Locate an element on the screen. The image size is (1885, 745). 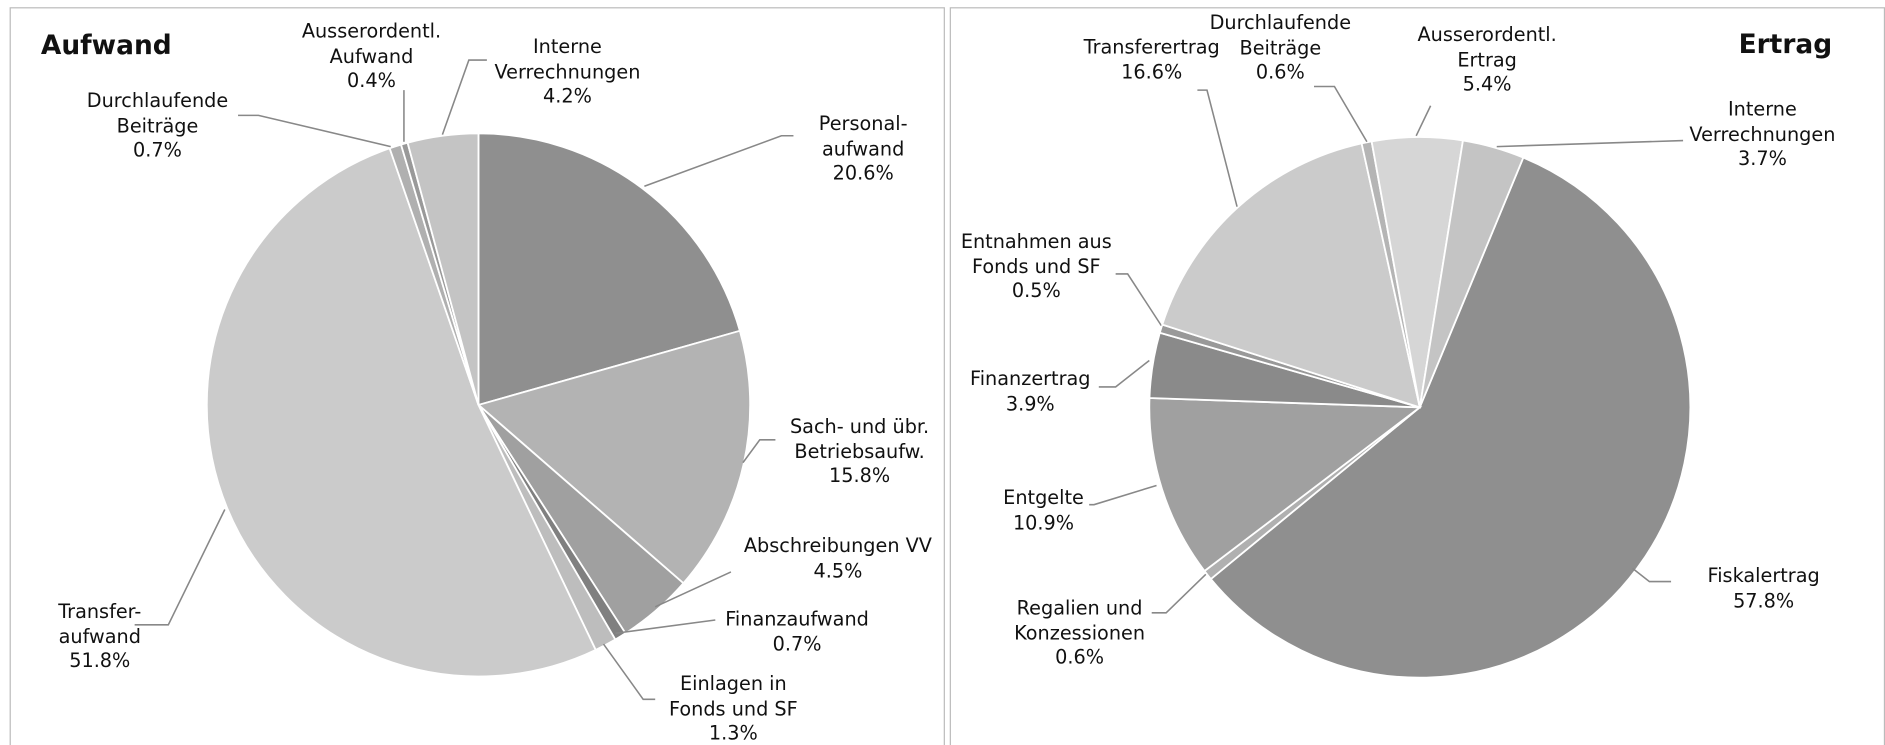
slice-label: Transfer- aufwand 51.8% is located at coordinates (116, 637).